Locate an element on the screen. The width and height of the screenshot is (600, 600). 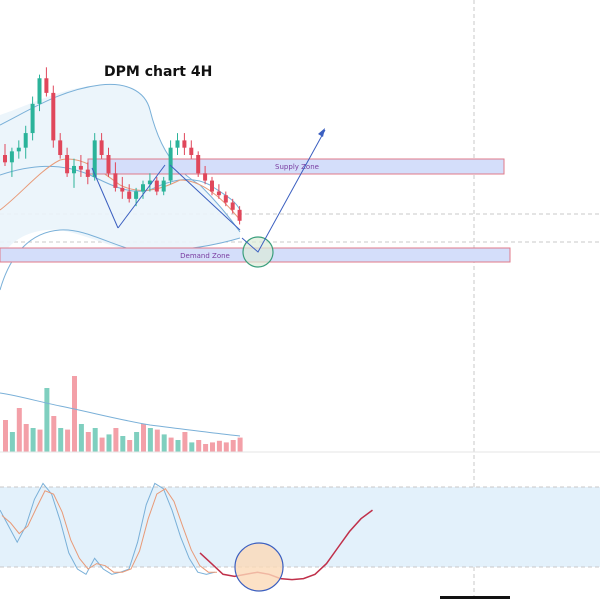
stochastic-band is located at coordinates (300, 527).